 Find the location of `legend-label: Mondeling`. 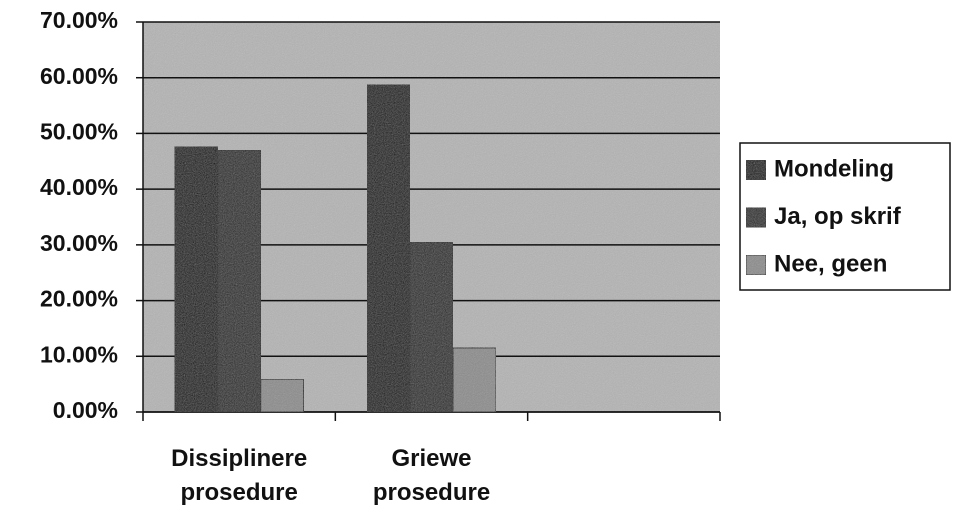

legend-label: Mondeling is located at coordinates (834, 168).